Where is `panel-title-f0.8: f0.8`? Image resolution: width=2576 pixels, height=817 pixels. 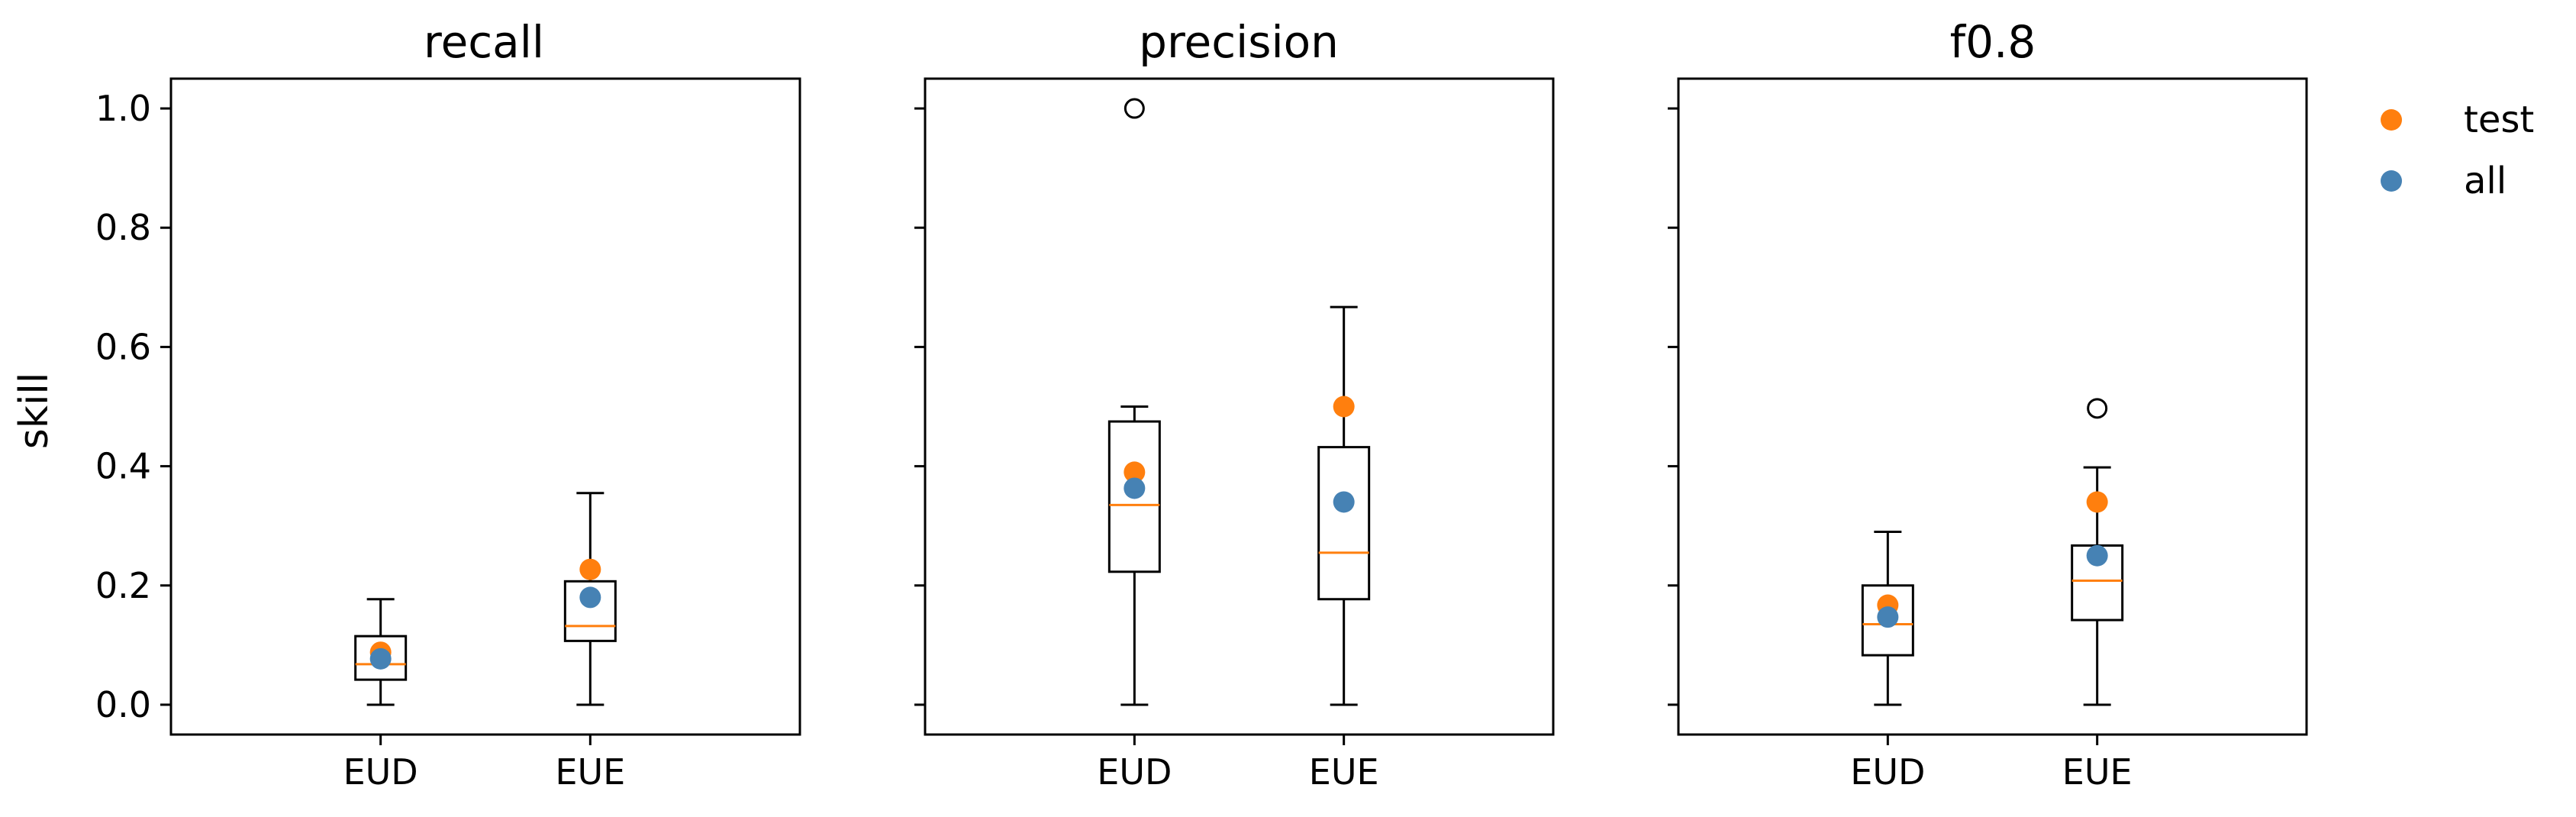 panel-title-f0.8: f0.8 is located at coordinates (1993, 42).